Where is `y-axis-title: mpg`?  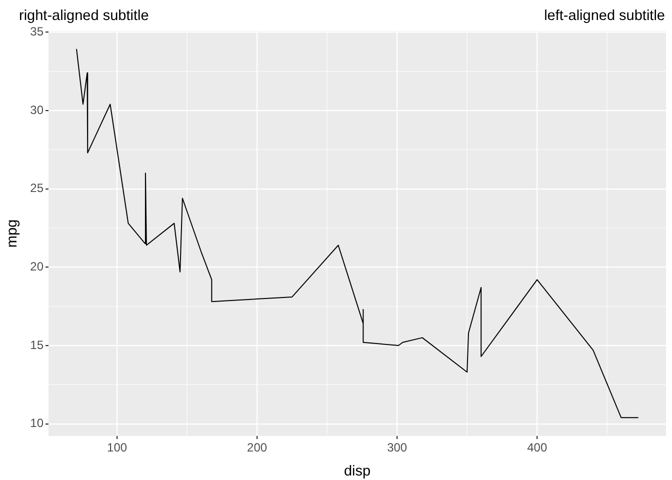 y-axis-title: mpg is located at coordinates (12, 233).